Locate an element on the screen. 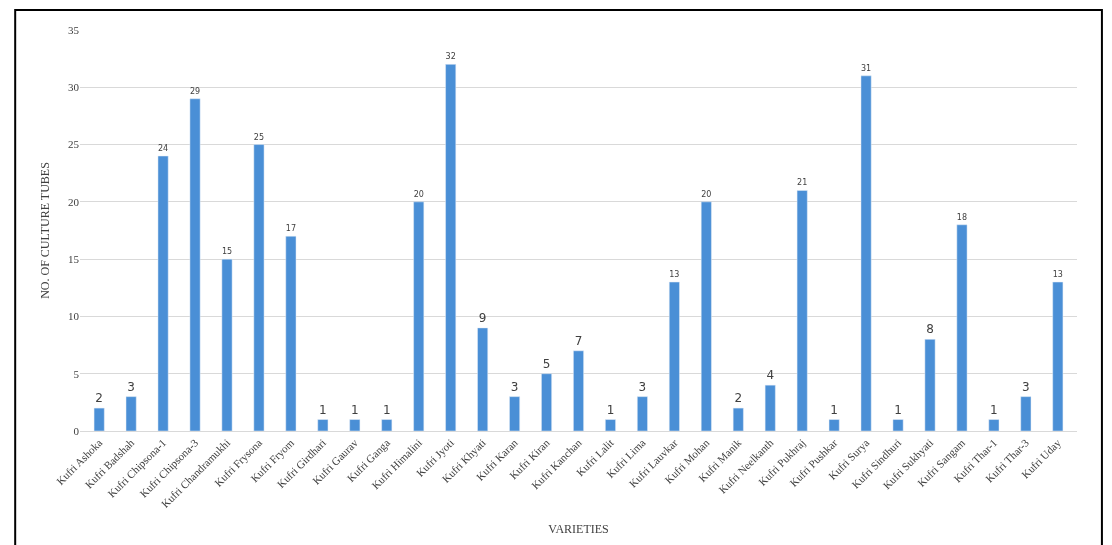  y-tick-label: 25 is located at coordinates (74, 144).